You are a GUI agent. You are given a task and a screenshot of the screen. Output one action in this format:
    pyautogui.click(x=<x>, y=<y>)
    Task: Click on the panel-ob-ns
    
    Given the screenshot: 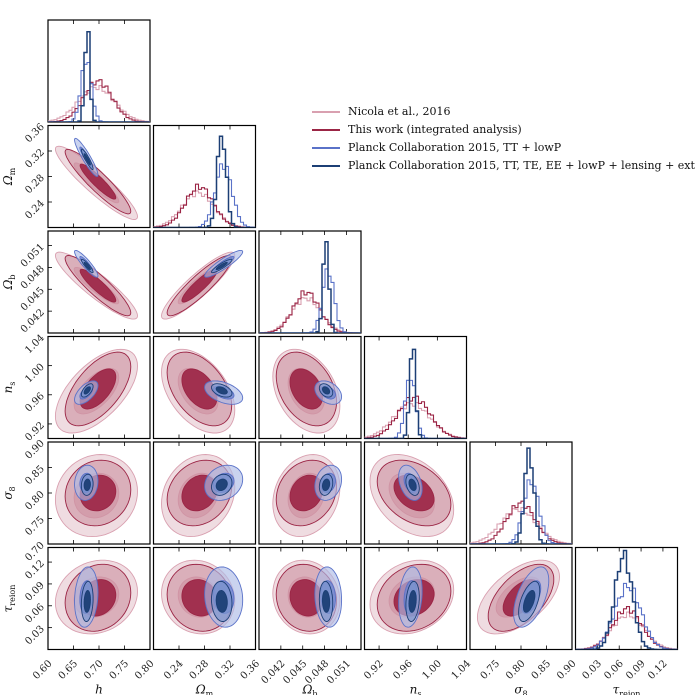 What is the action you would take?
    pyautogui.click(x=310, y=387)
    